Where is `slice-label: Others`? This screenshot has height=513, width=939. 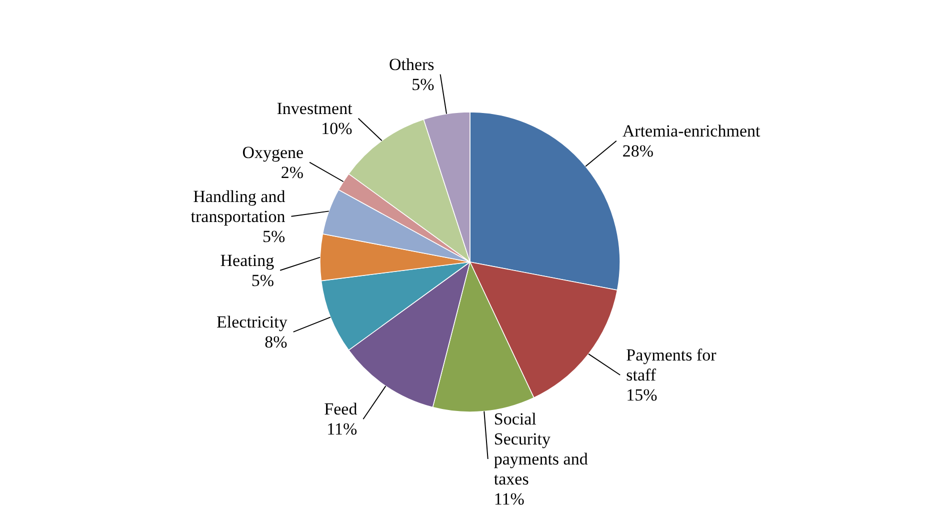 slice-label: Others is located at coordinates (411, 64).